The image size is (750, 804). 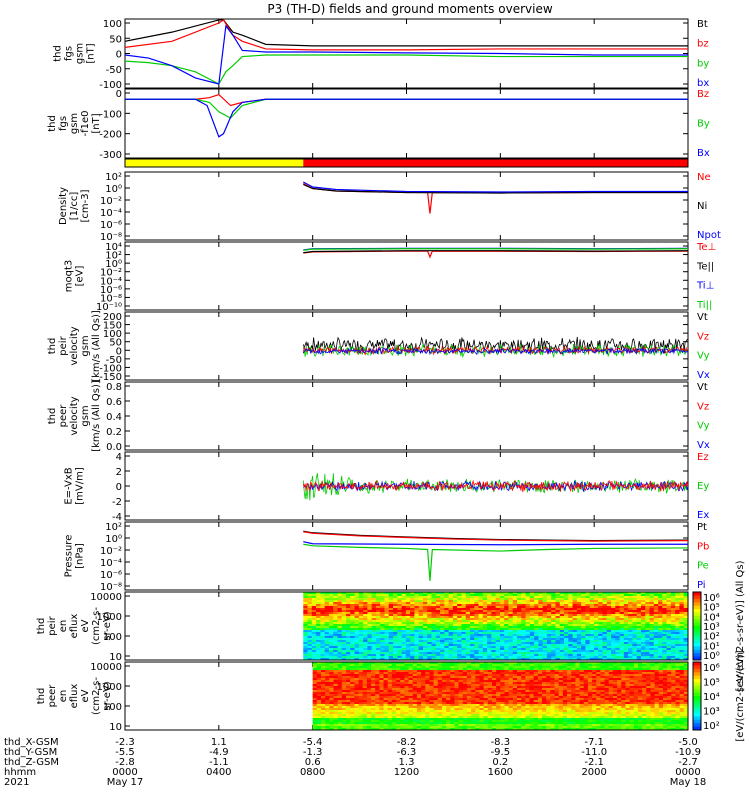 What do you see at coordinates (702, 206) in the screenshot?
I see `legend-entry: Ni` at bounding box center [702, 206].